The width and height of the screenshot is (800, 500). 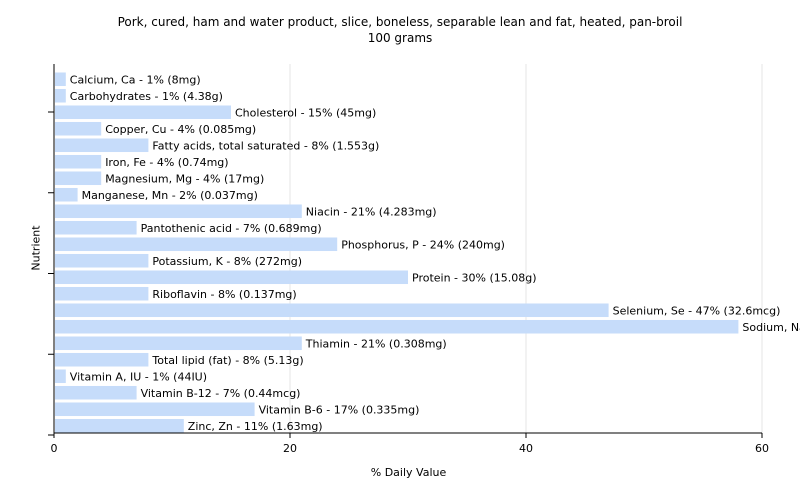 I want to click on bar-label: Manganese, Mn - 2% (0.037mg), so click(x=170, y=195).